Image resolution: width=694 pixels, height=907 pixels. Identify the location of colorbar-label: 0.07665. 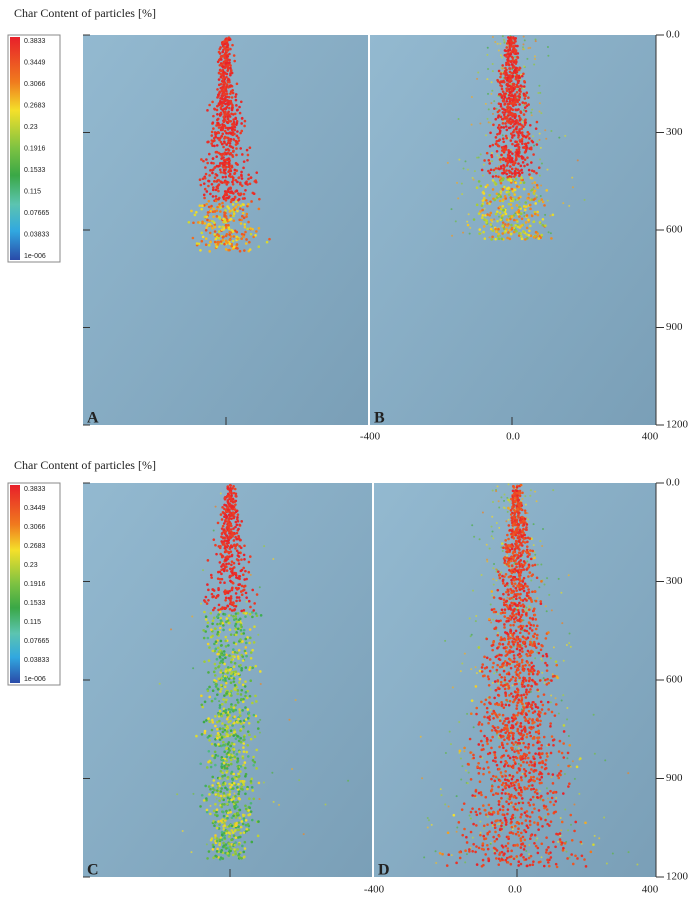
(36, 641).